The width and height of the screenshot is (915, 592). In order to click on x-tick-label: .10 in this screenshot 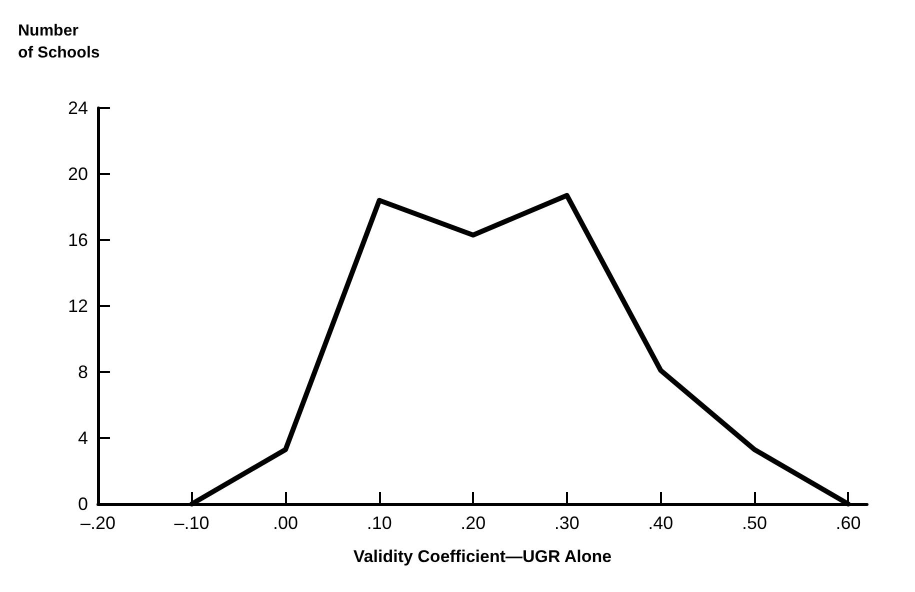, I will do `click(379, 523)`.